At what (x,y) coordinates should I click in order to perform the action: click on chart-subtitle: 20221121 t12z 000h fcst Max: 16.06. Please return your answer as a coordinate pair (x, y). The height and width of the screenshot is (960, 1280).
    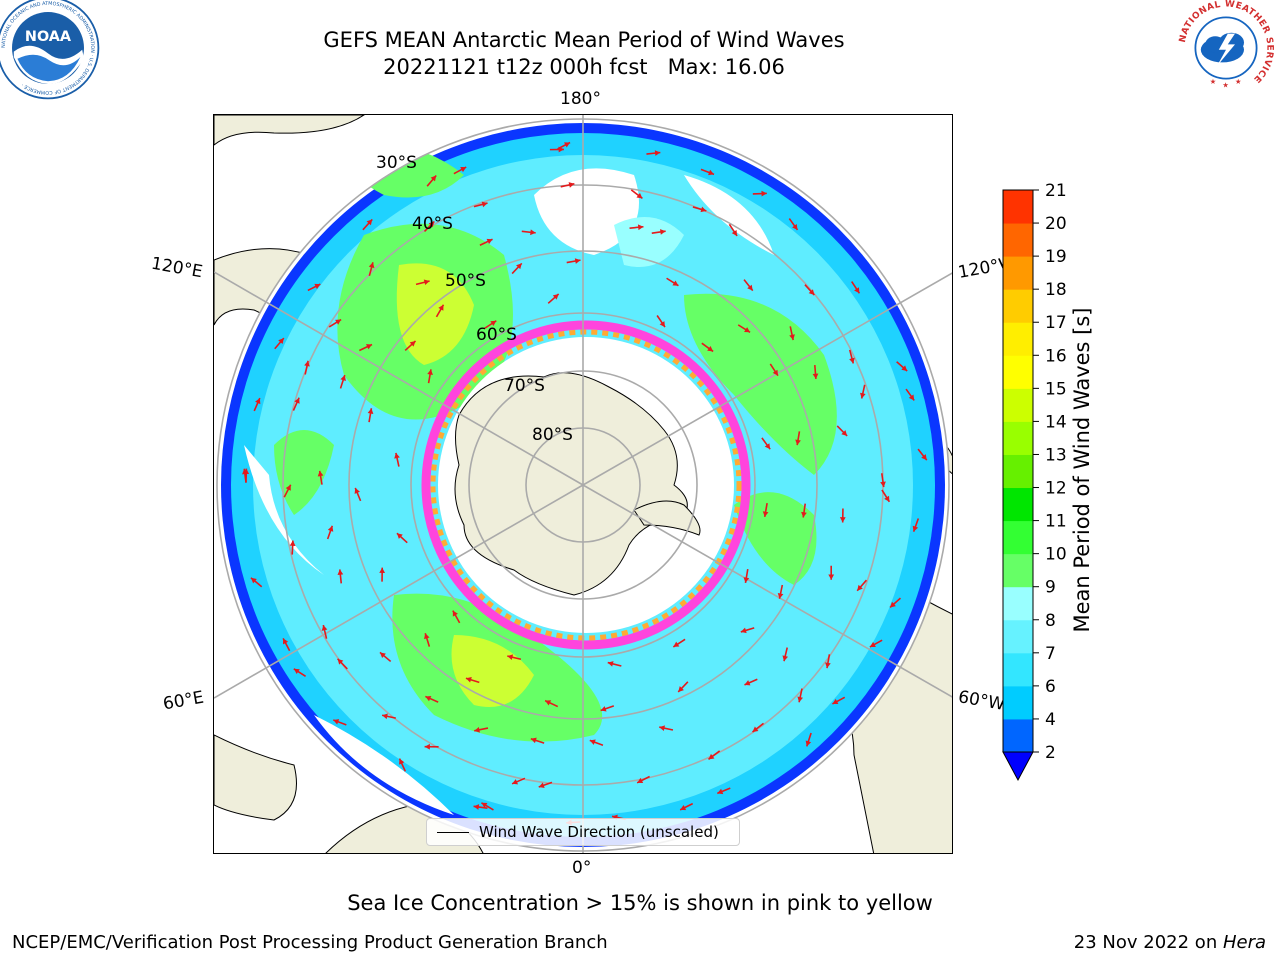
    Looking at the image, I should click on (584, 67).